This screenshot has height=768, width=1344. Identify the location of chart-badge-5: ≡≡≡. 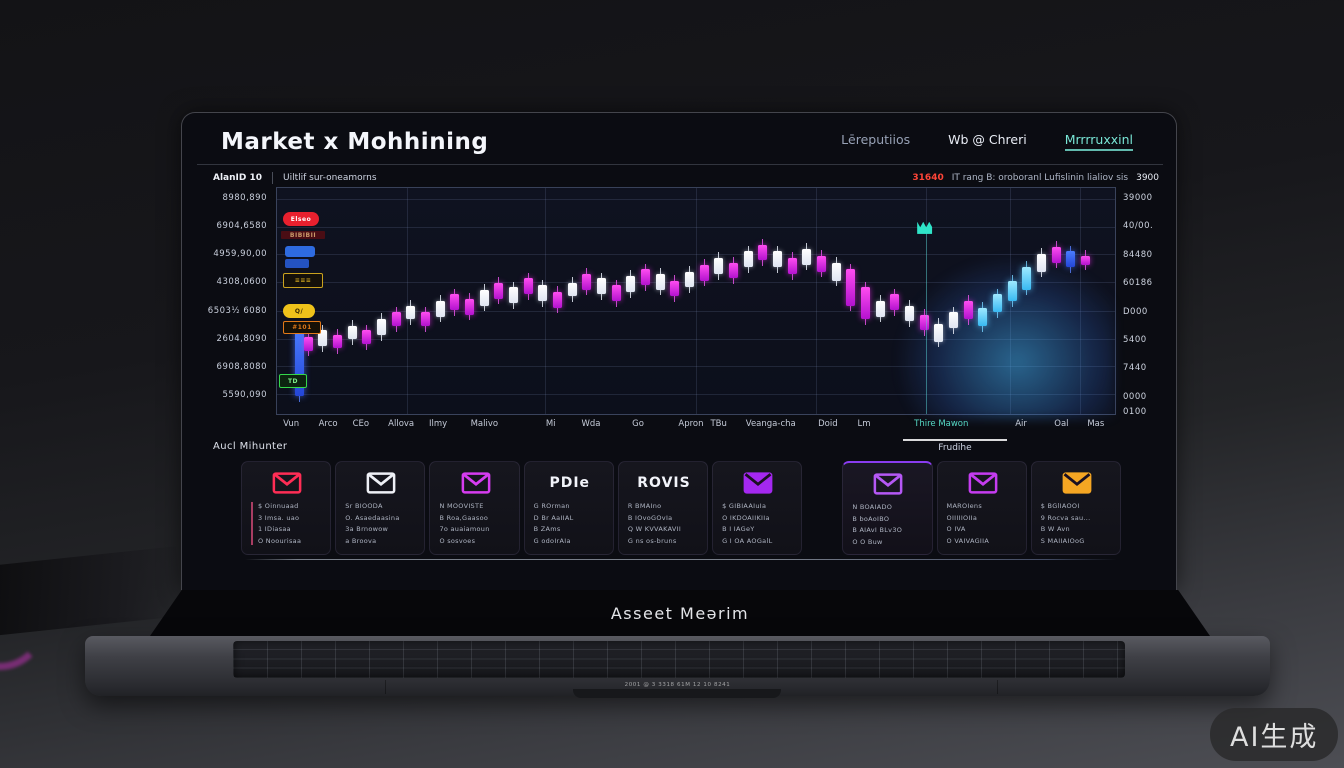
(303, 280).